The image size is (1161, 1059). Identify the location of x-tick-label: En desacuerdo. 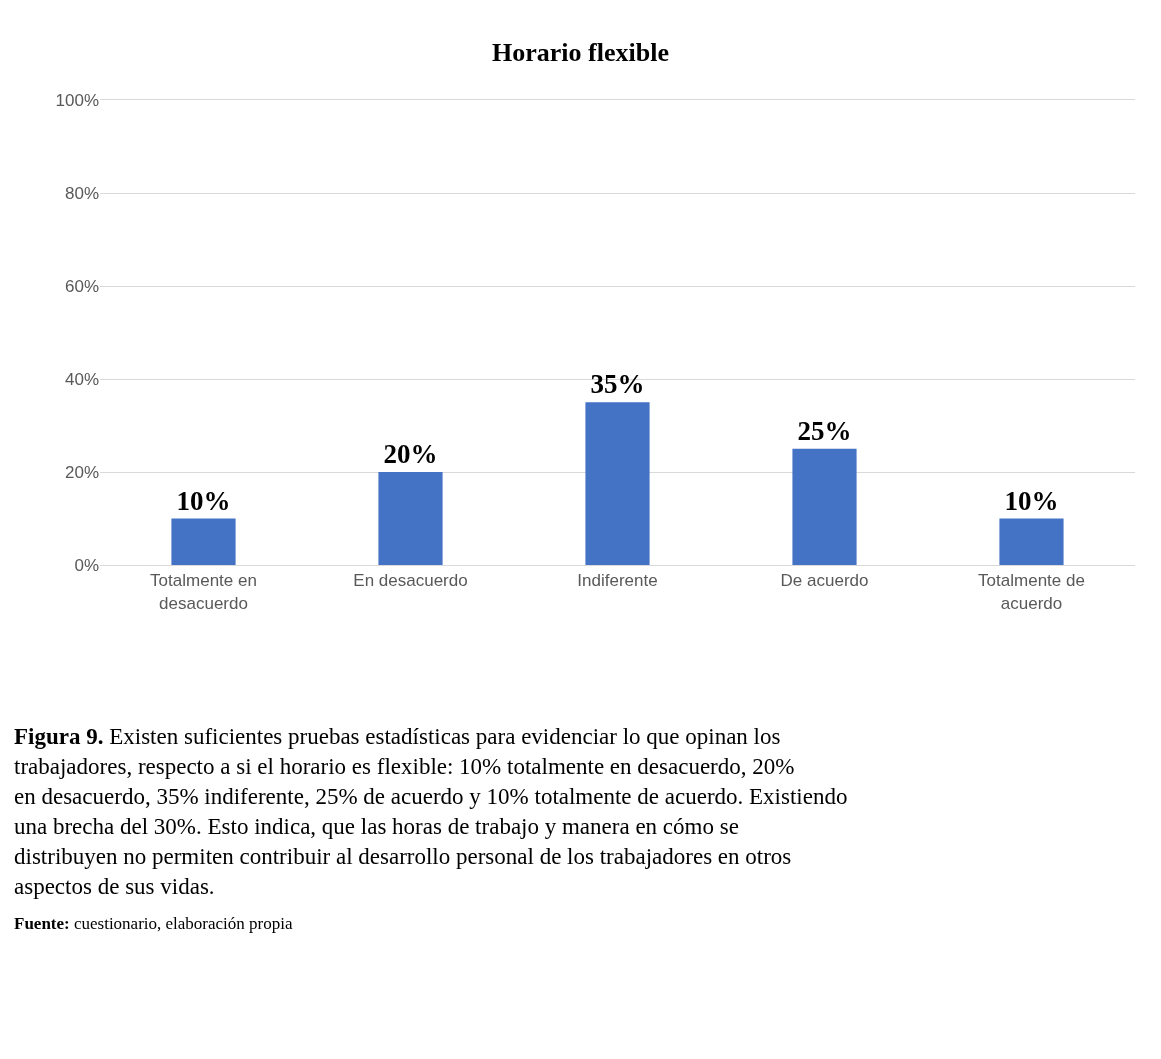
(410, 581).